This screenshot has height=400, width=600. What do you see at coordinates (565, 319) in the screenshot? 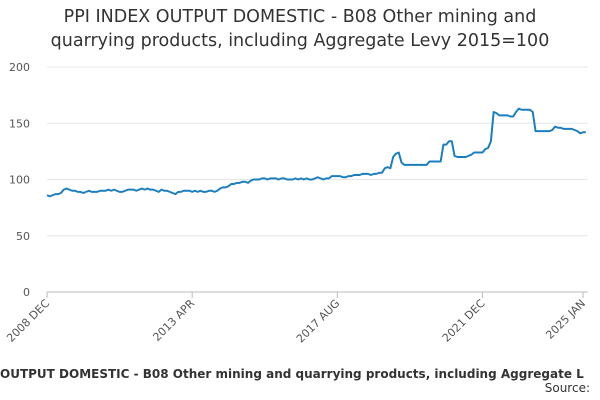
I see `x-tick-label: 2025 JAN` at bounding box center [565, 319].